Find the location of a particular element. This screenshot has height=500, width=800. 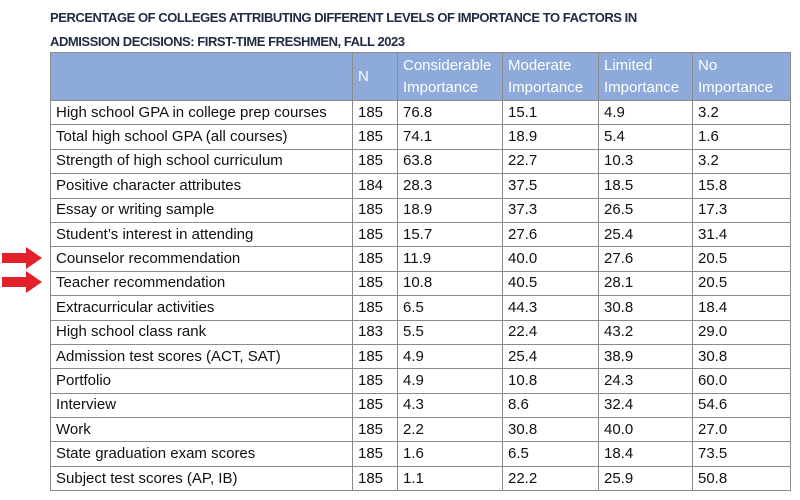

cell: 15.8 is located at coordinates (741, 186).